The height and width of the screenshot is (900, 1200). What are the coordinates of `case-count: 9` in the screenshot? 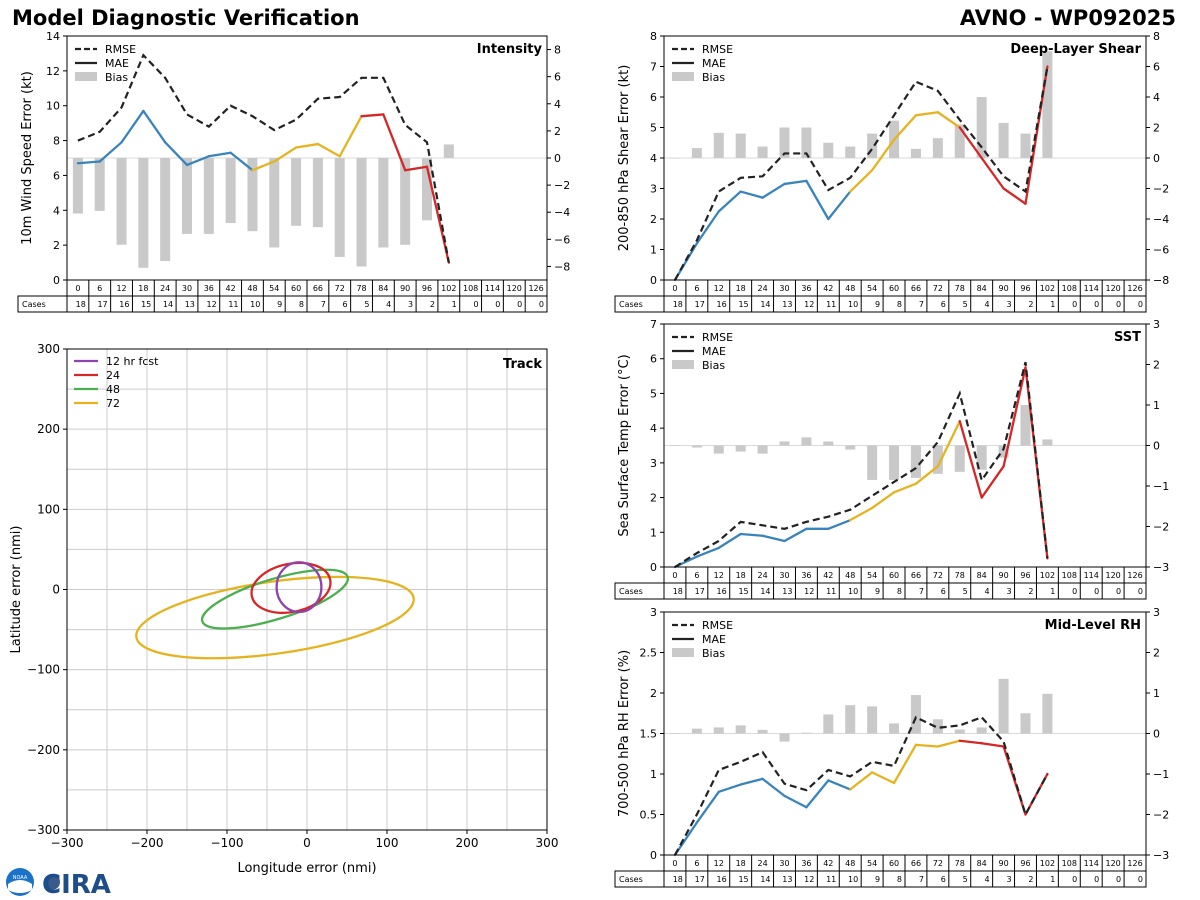 It's located at (279, 304).